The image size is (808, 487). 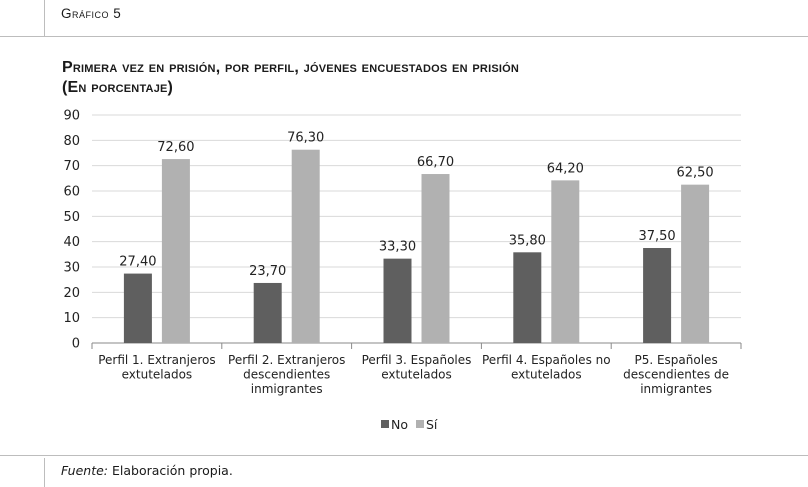 I want to click on y-axis-ticks: 0 10 20 30 40 50 60 70 80 90, so click(x=71, y=230).